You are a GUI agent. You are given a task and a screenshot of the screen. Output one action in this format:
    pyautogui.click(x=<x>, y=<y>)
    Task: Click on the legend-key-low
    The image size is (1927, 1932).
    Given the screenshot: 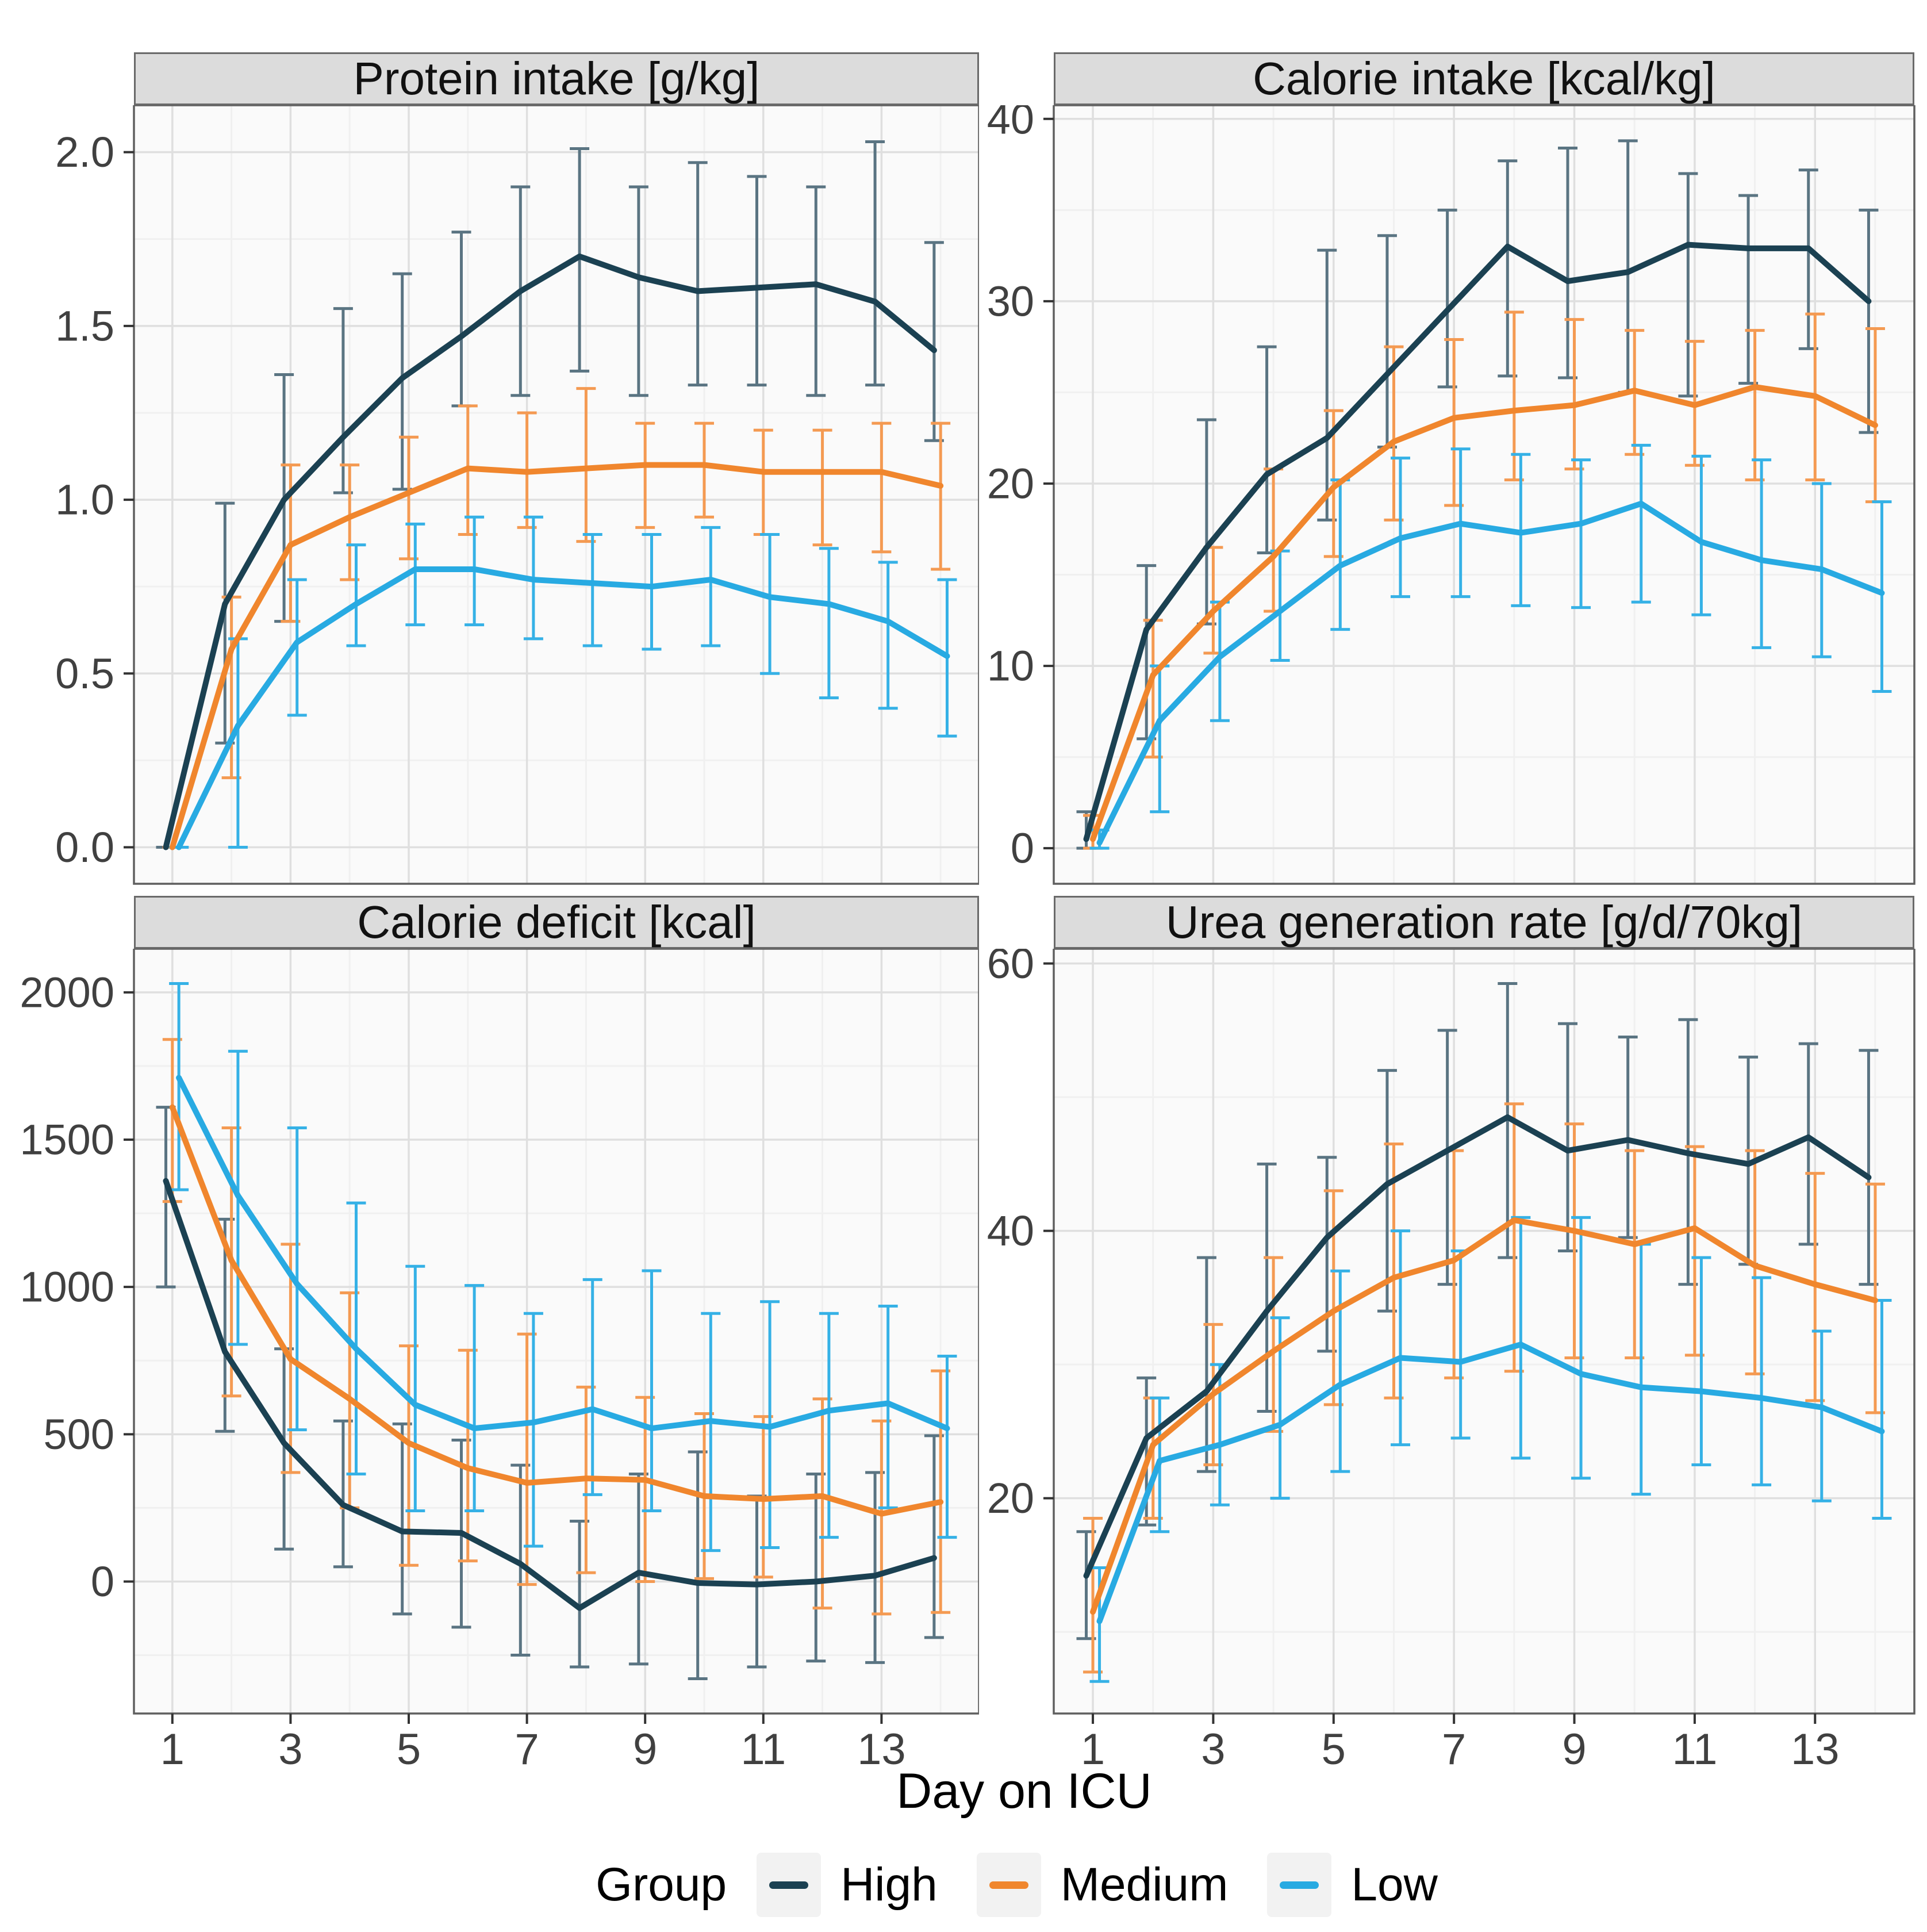 What is the action you would take?
    pyautogui.click(x=1299, y=1885)
    